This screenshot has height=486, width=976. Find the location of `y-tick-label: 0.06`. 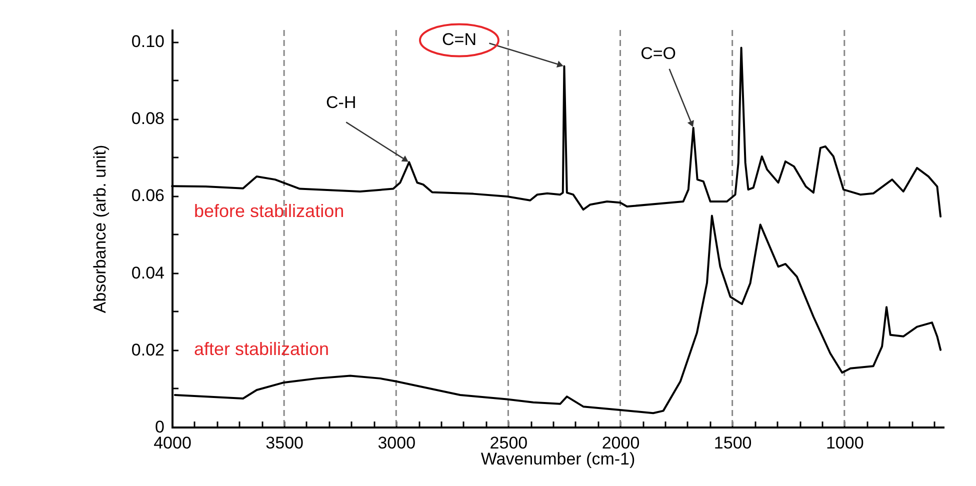

y-tick-label: 0.06 is located at coordinates (147, 196).